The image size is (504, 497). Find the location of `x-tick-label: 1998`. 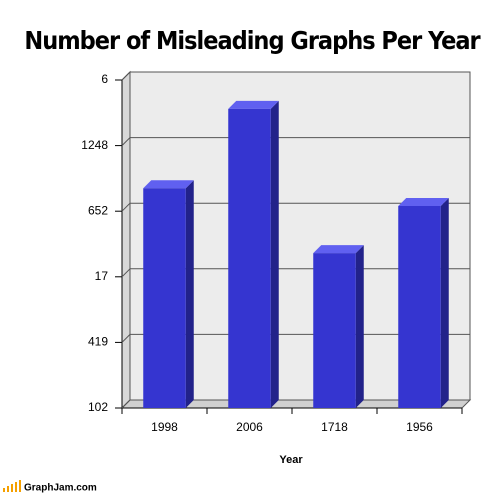

x-tick-label: 1998 is located at coordinates (164, 427).